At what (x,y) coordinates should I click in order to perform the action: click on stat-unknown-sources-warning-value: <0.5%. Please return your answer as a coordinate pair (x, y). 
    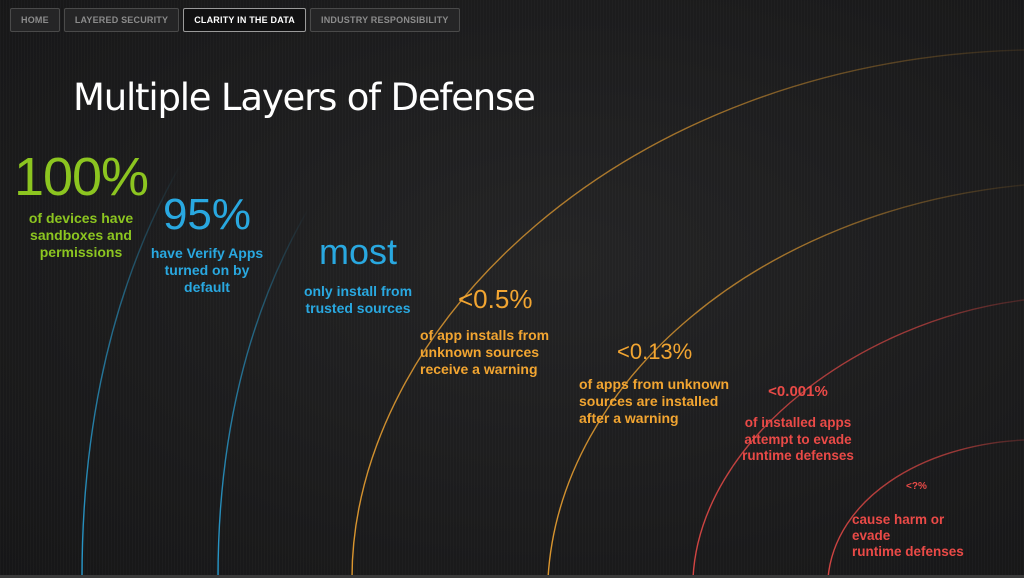
    Looking at the image, I should click on (495, 299).